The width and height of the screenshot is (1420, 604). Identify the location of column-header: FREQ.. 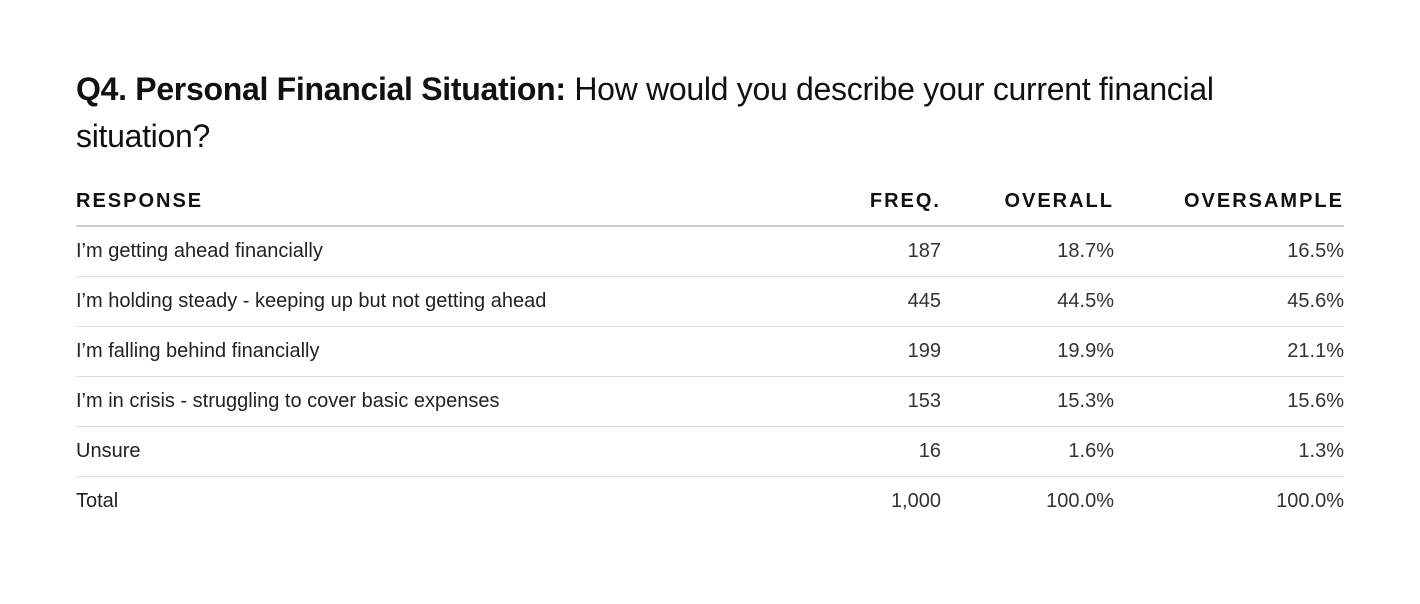
(854, 208).